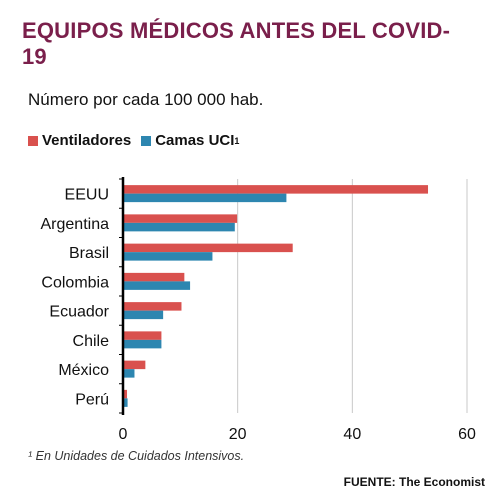  I want to click on footnote: ¹ En Unidades de Cuidados Intensivos., so click(136, 456).